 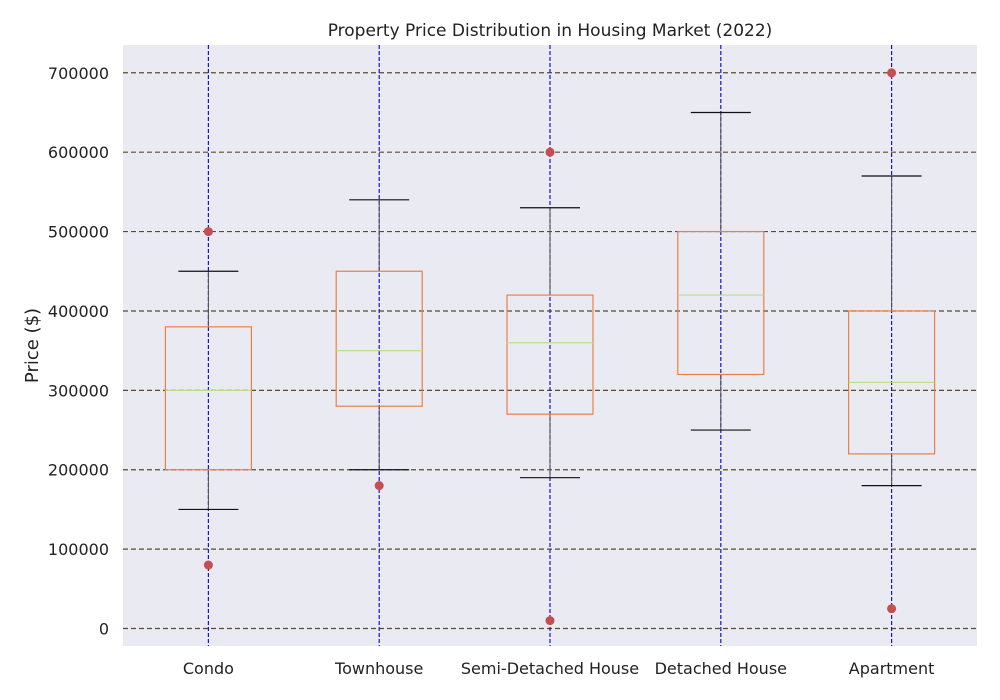 I want to click on x-tick-label: Condo, so click(x=208, y=668).